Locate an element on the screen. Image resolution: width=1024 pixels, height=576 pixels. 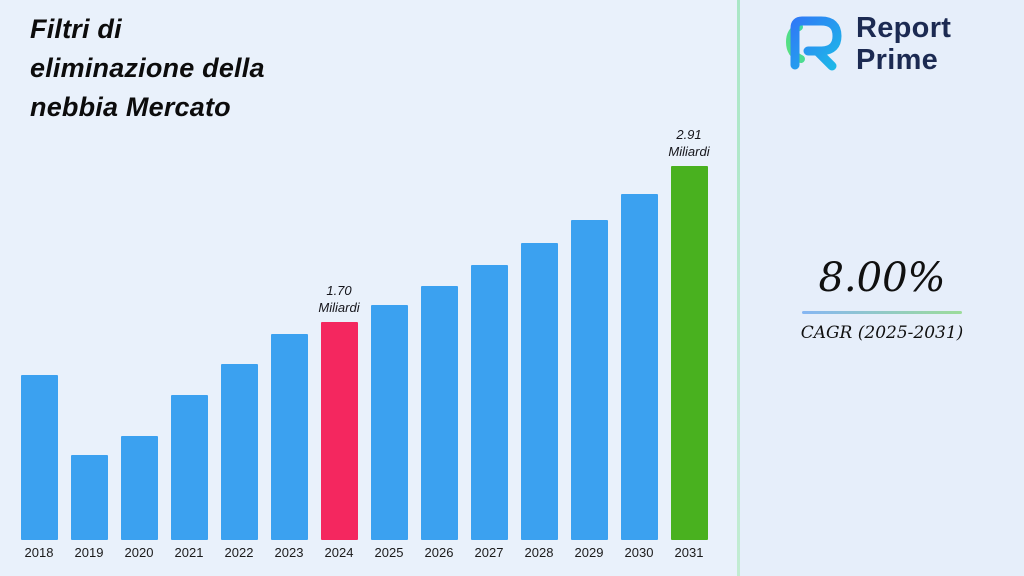
bar-slot-2020: 2020 is located at coordinates (139, 365).